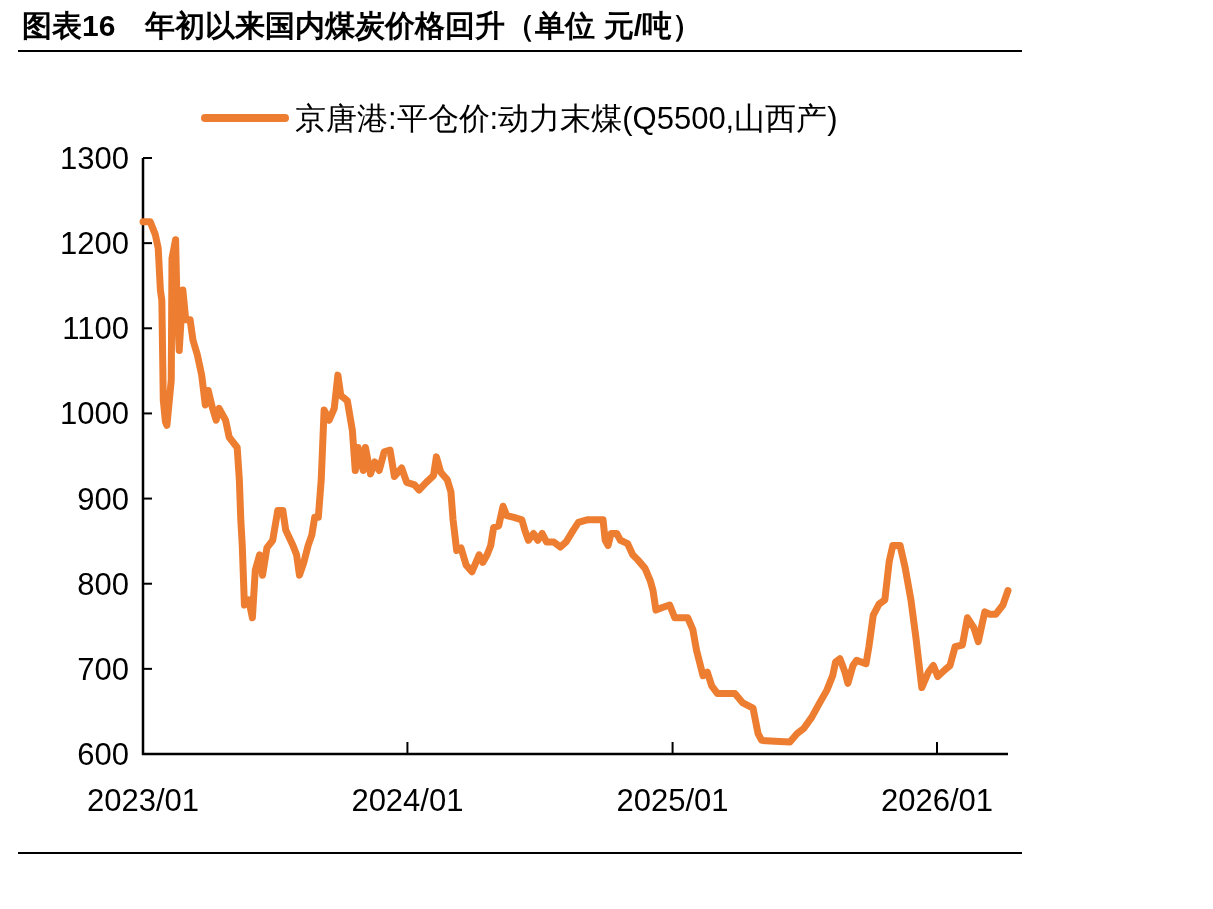 This screenshot has width=1213, height=909. What do you see at coordinates (143, 800) in the screenshot?
I see `x-tick-label: 2023/01` at bounding box center [143, 800].